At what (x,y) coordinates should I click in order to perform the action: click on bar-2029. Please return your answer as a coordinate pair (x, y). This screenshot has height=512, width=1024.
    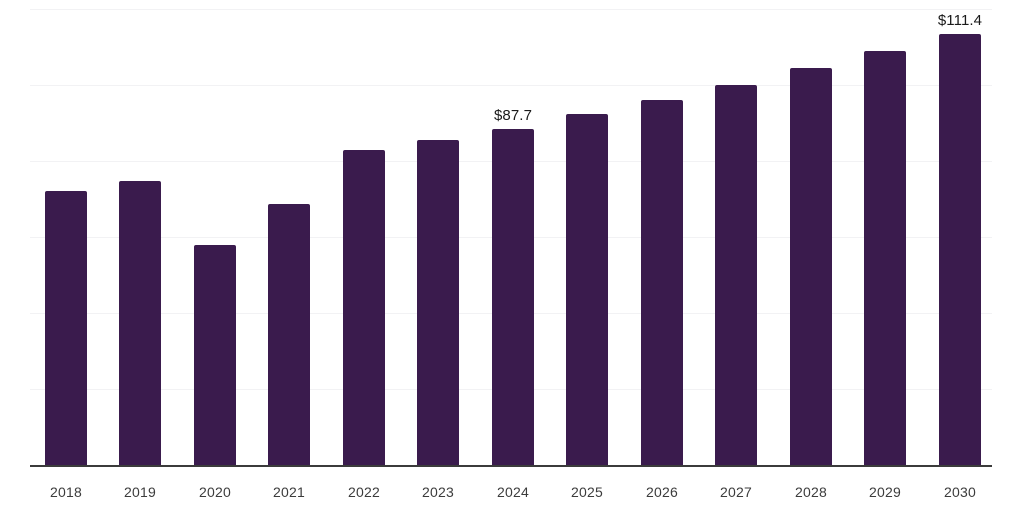
    Looking at the image, I should click on (885, 258).